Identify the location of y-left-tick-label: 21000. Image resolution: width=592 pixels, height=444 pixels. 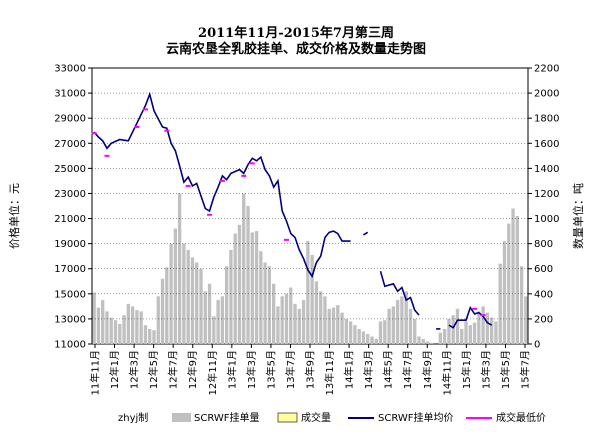
(70, 219).